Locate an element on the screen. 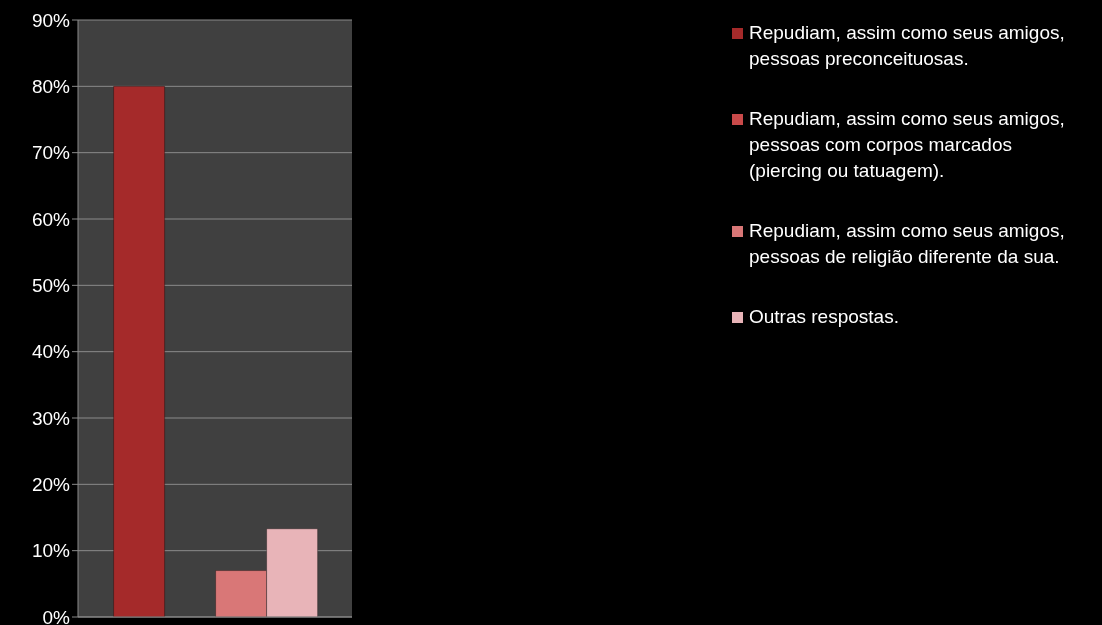  y-tick-label: 50% is located at coordinates (51, 286).